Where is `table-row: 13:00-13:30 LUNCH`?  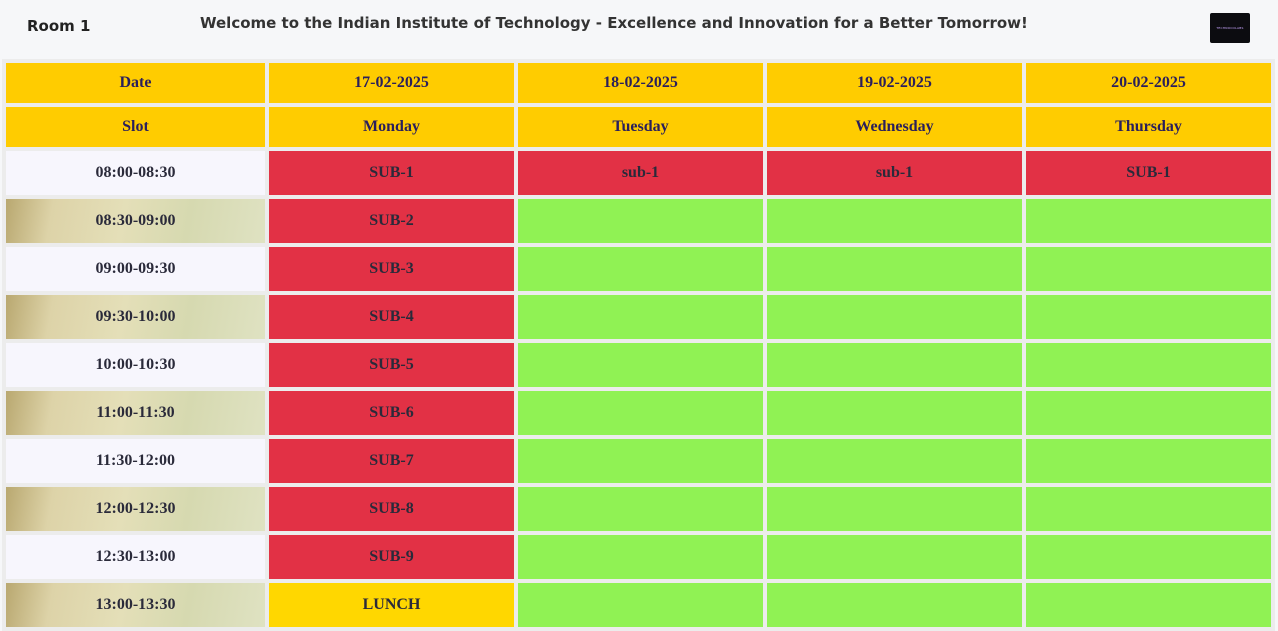 table-row: 13:00-13:30 LUNCH is located at coordinates (638, 605).